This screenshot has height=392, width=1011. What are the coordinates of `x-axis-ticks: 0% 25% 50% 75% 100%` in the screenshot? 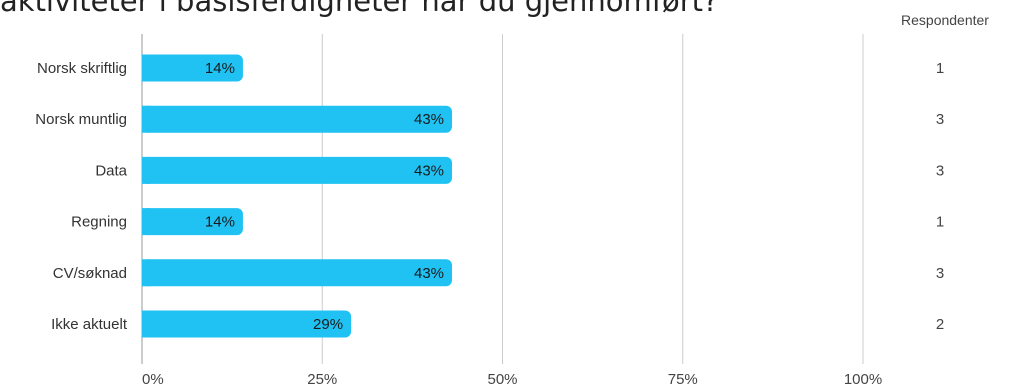 It's located at (512, 379).